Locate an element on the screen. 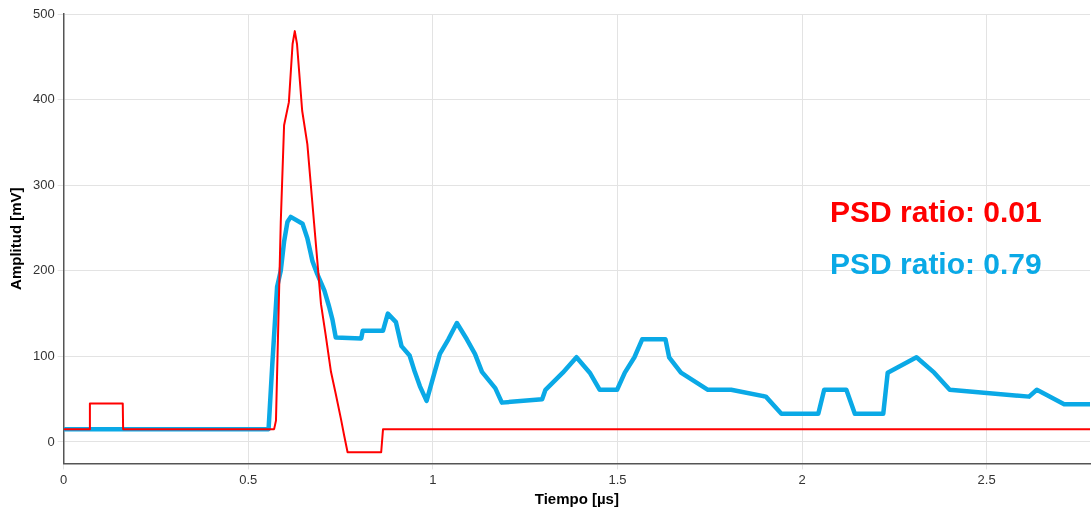 This screenshot has width=1092, height=515. x-axis-title: Tiempo [µs] is located at coordinates (576, 499).